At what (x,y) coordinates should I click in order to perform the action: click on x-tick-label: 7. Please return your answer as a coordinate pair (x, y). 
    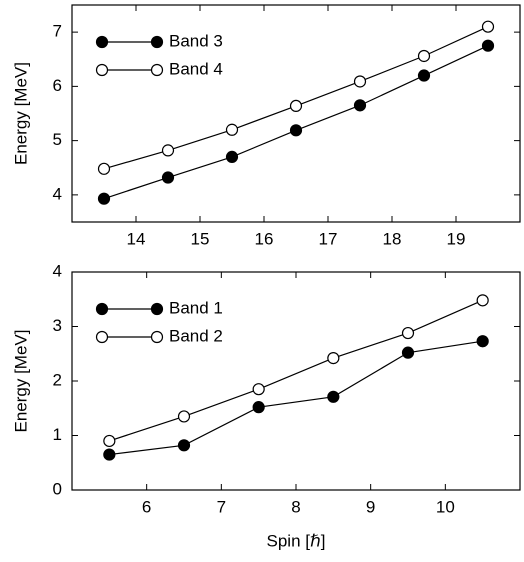
    Looking at the image, I should click on (221, 506).